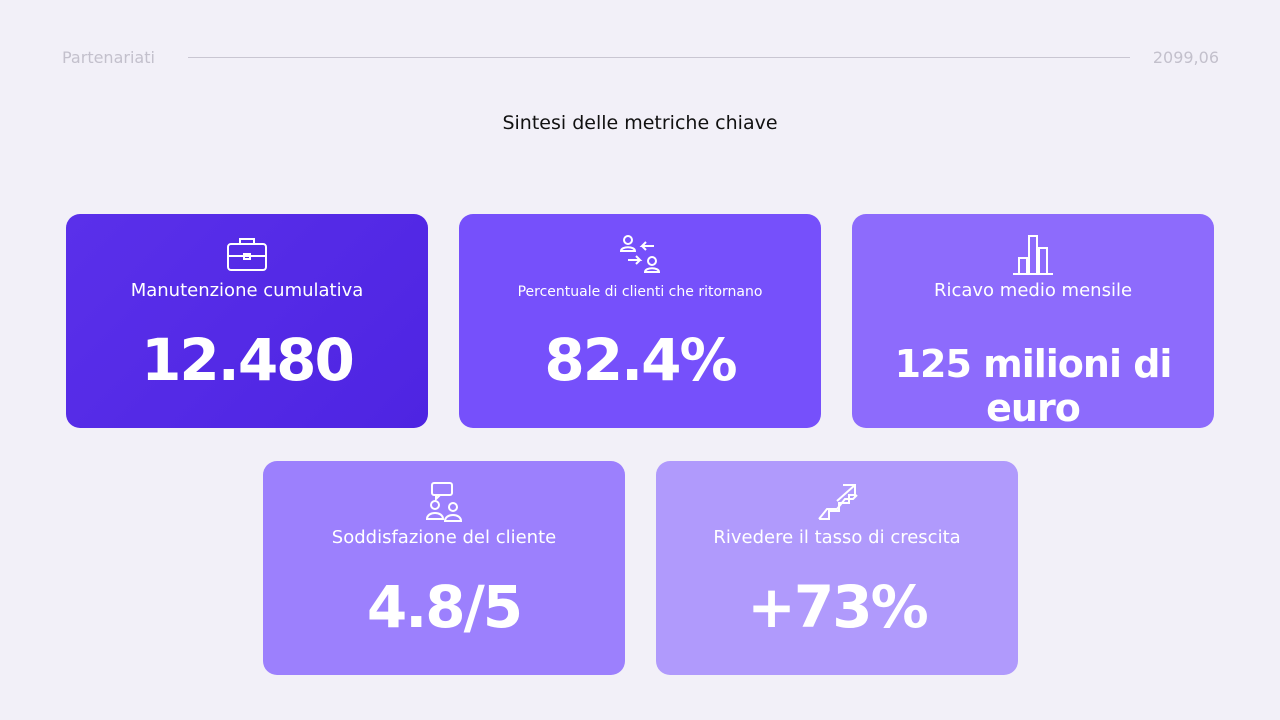 The image size is (1280, 720). What do you see at coordinates (444, 537) in the screenshot?
I see `card-label: Soddisfazione del cliente` at bounding box center [444, 537].